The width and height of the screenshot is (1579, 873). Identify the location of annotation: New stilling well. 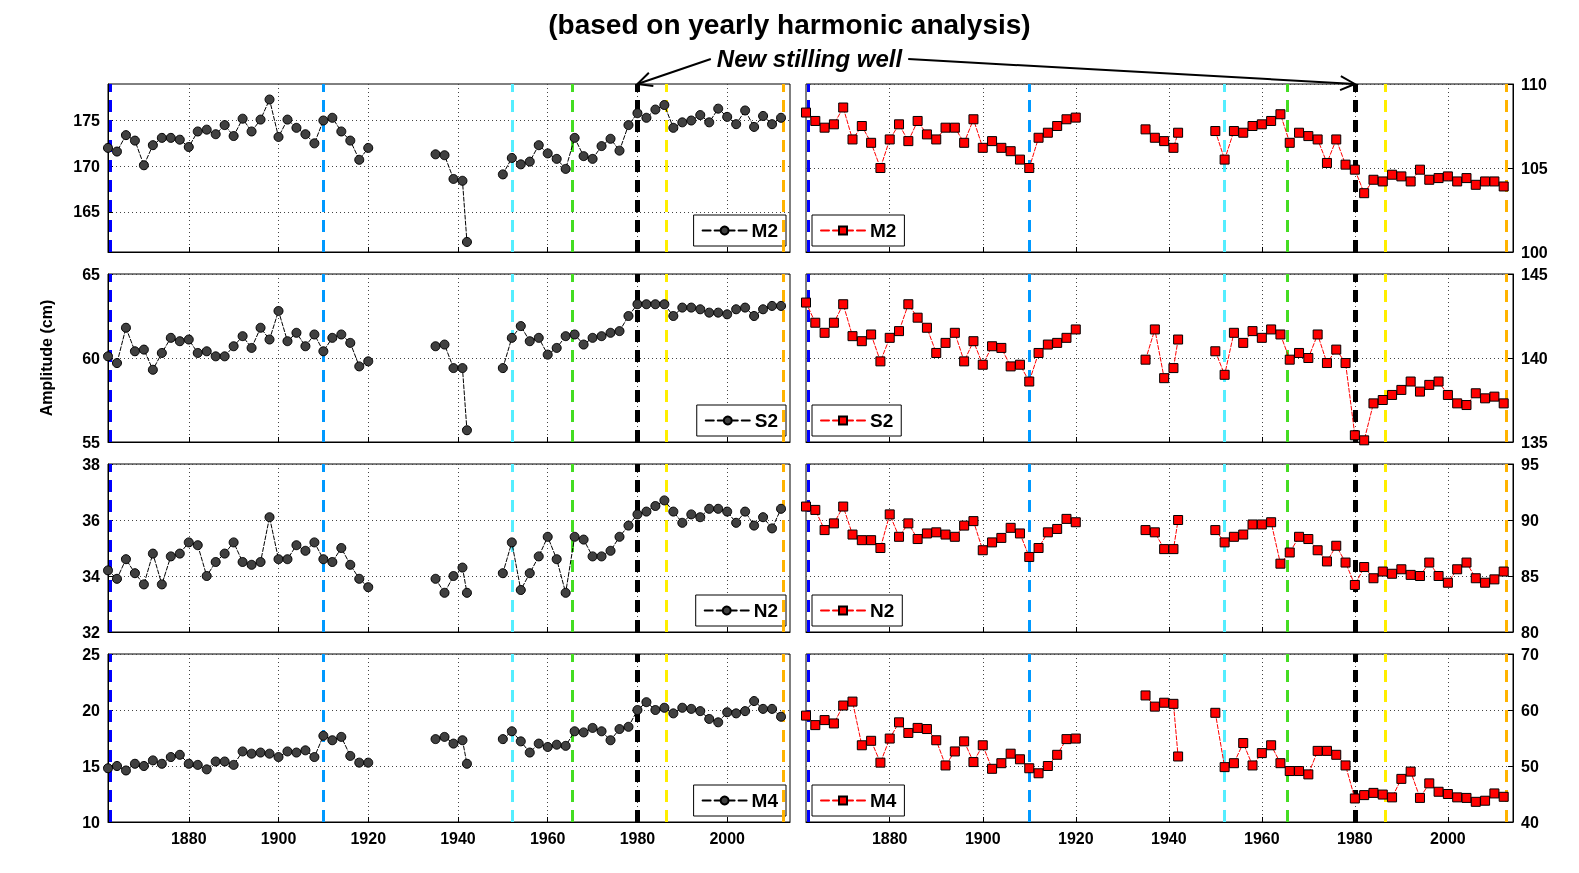
(809, 59).